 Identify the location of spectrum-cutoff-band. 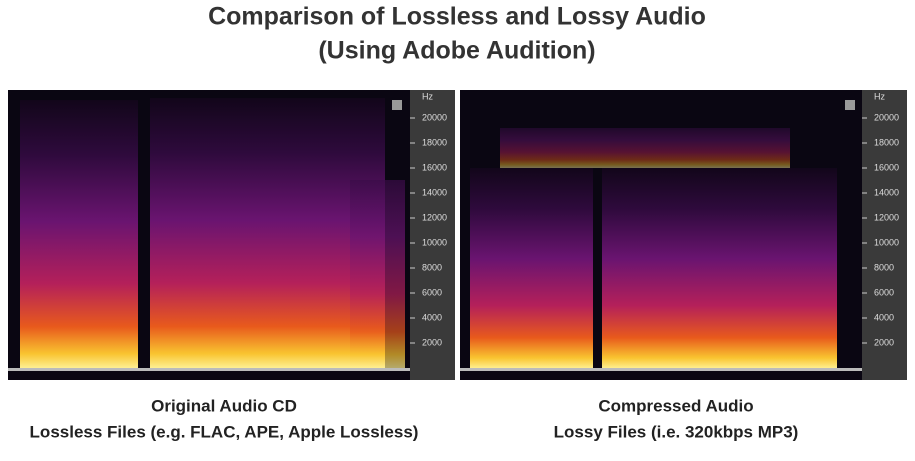
(645, 148).